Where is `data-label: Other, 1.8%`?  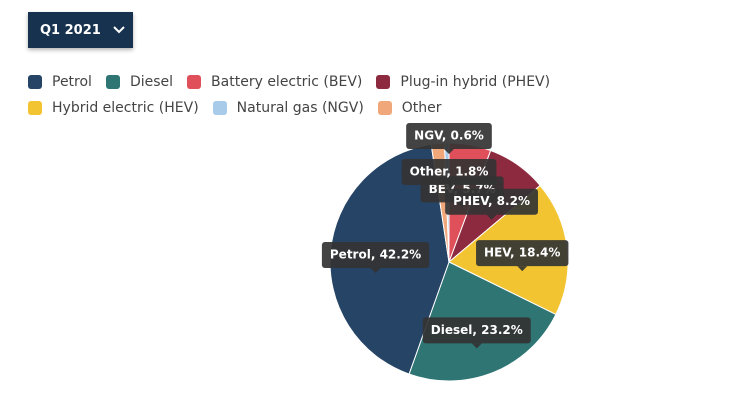
data-label: Other, 1.8% is located at coordinates (449, 174).